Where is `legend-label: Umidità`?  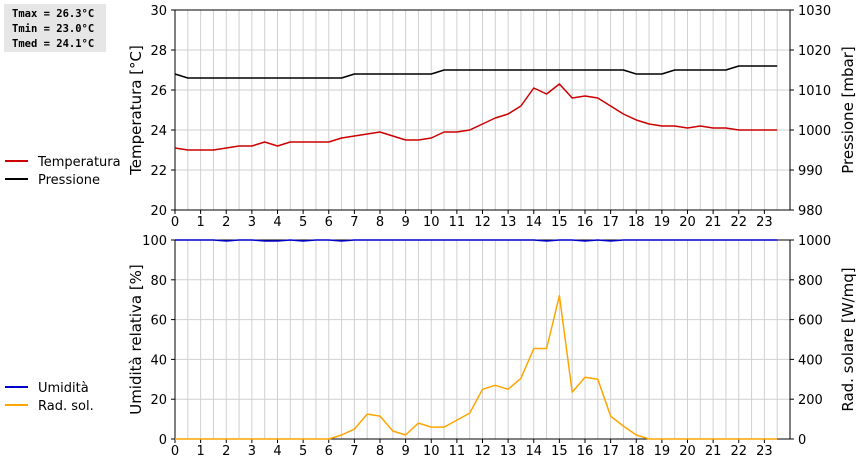
legend-label: Umidità is located at coordinates (63, 388).